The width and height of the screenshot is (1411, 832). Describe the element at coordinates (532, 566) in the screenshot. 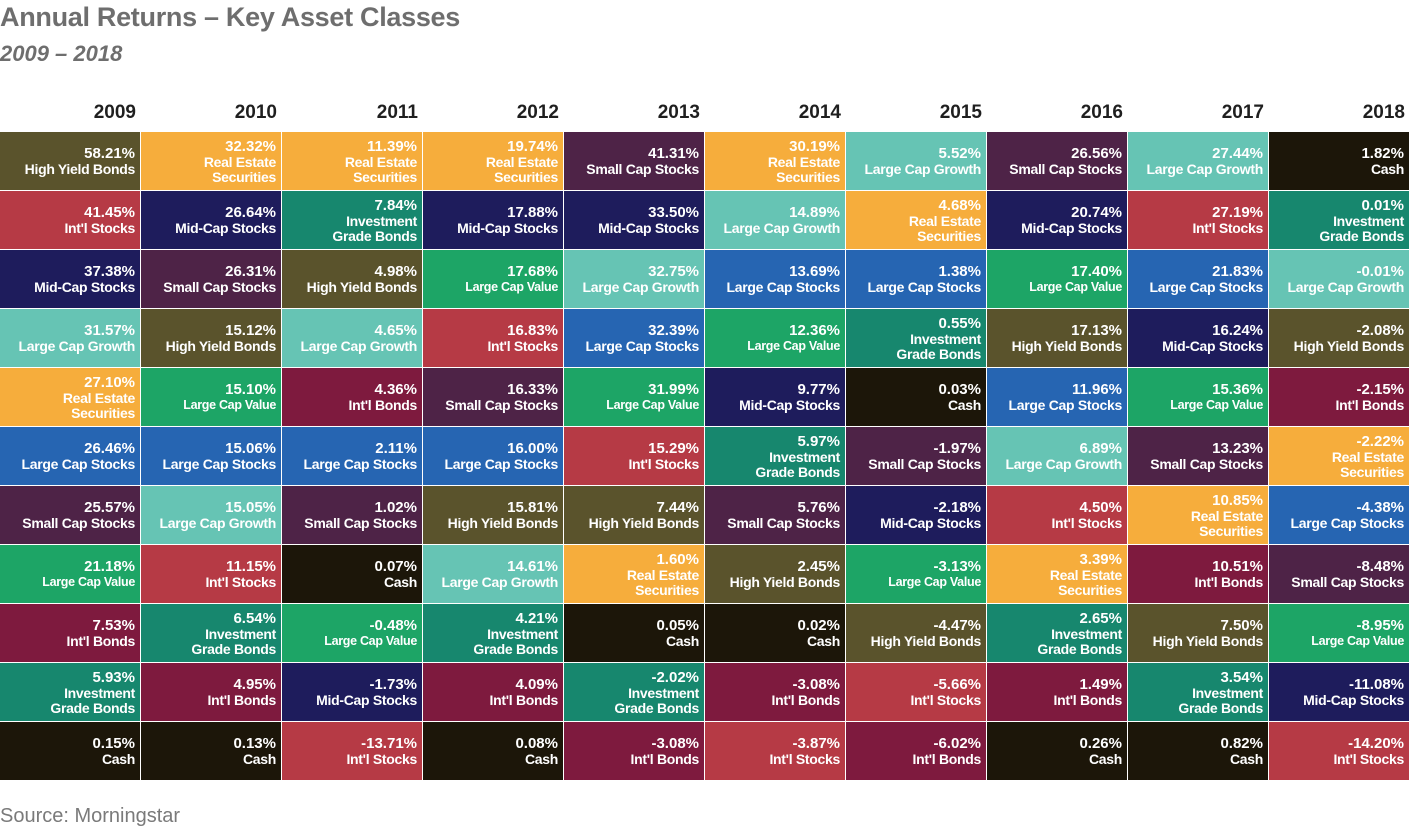

I see `return-value: 14.61%` at that location.